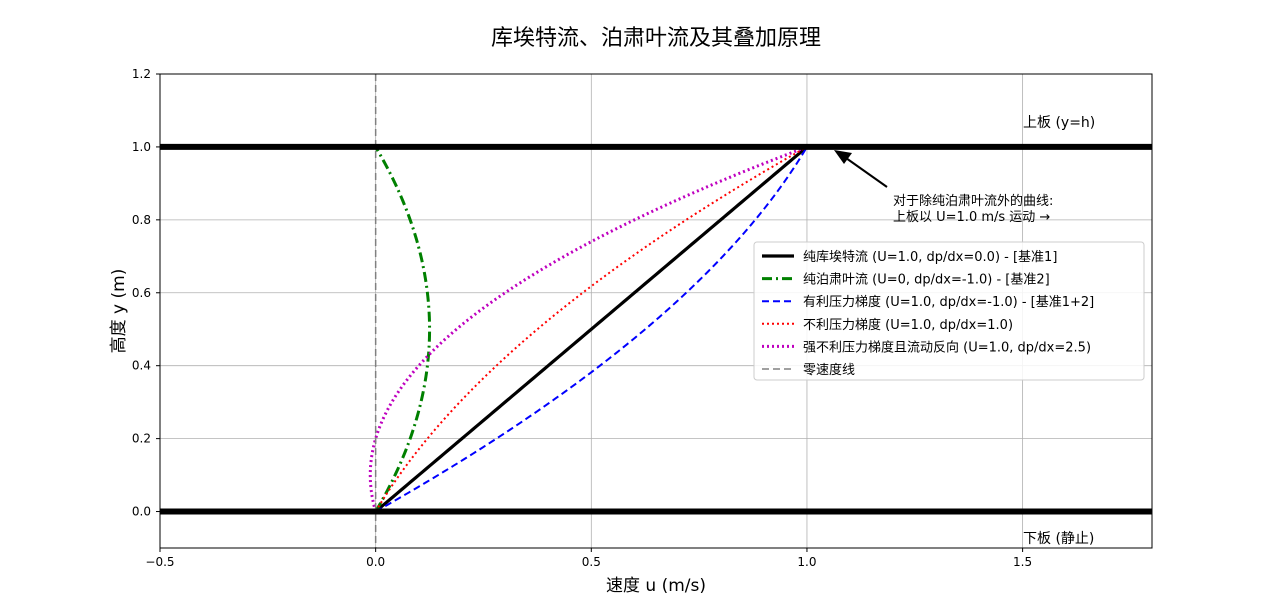 Image resolution: width=1280 pixels, height=616 pixels. Describe the element at coordinates (141, 147) in the screenshot. I see `y-tick-label: 1.0` at that location.